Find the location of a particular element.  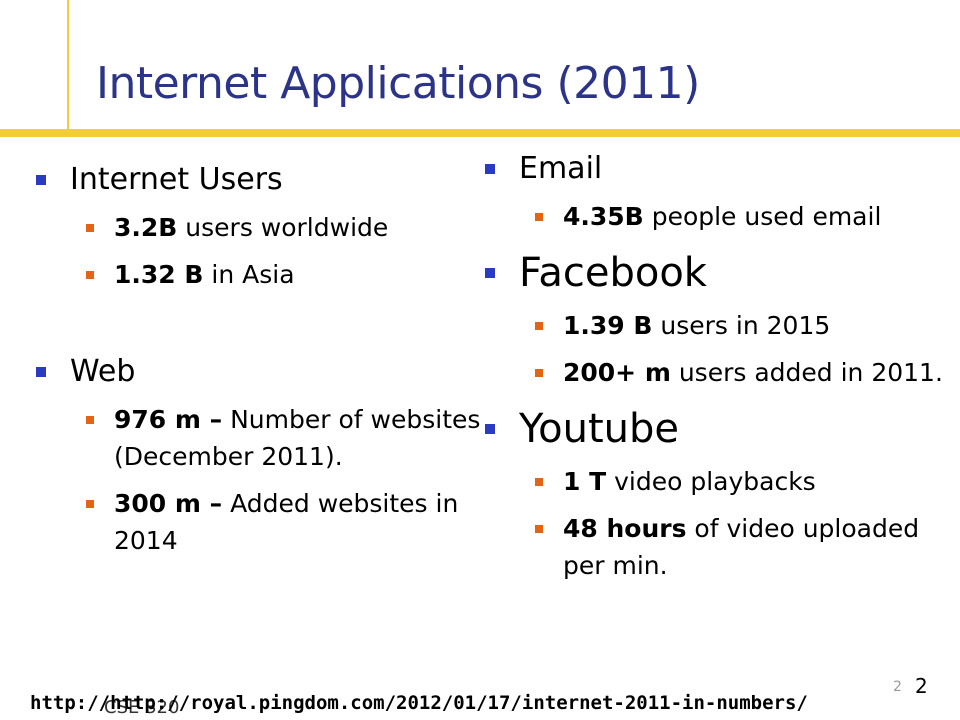

sub-bullet-text: people used email is located at coordinates (762, 216).